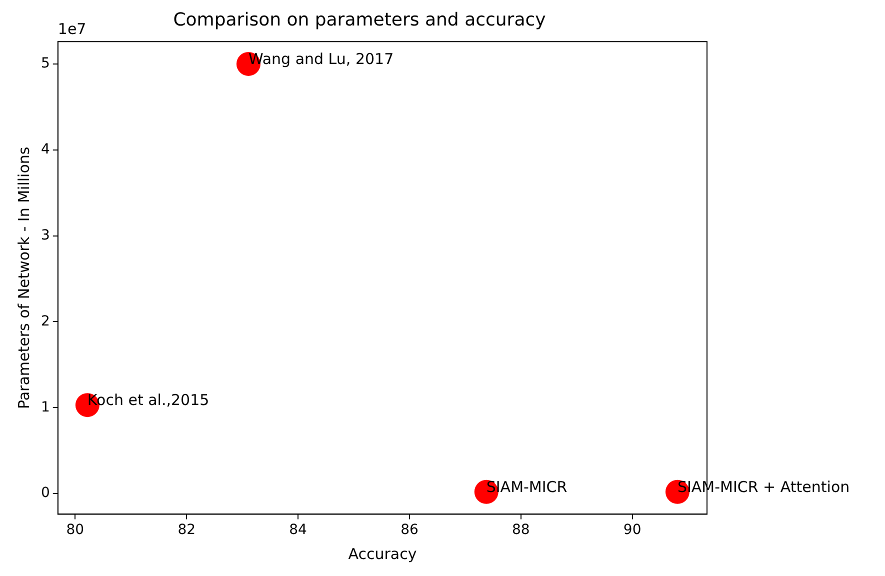 The image size is (885, 576). What do you see at coordinates (359, 19) in the screenshot?
I see `chart-title: Comparison on parameters and accuracy` at bounding box center [359, 19].